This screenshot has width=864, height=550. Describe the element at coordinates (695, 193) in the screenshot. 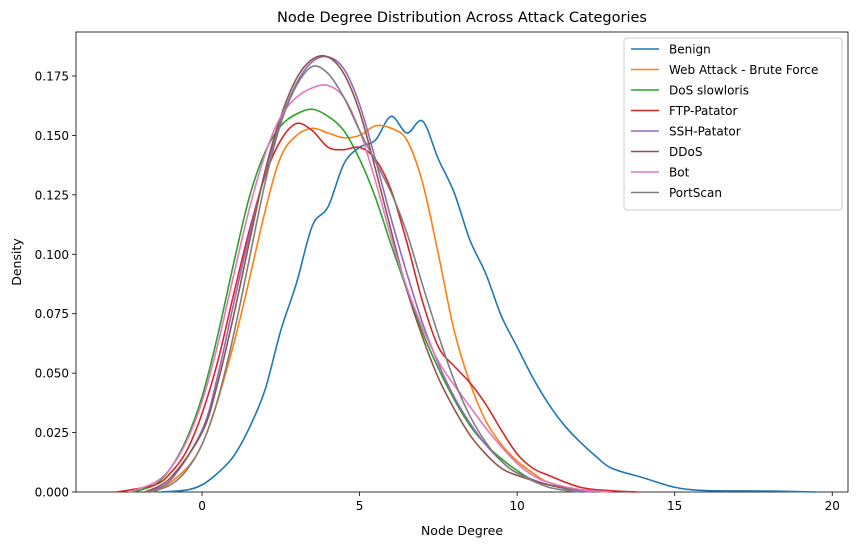

I see `legend-label-portscan: PortScan` at that location.